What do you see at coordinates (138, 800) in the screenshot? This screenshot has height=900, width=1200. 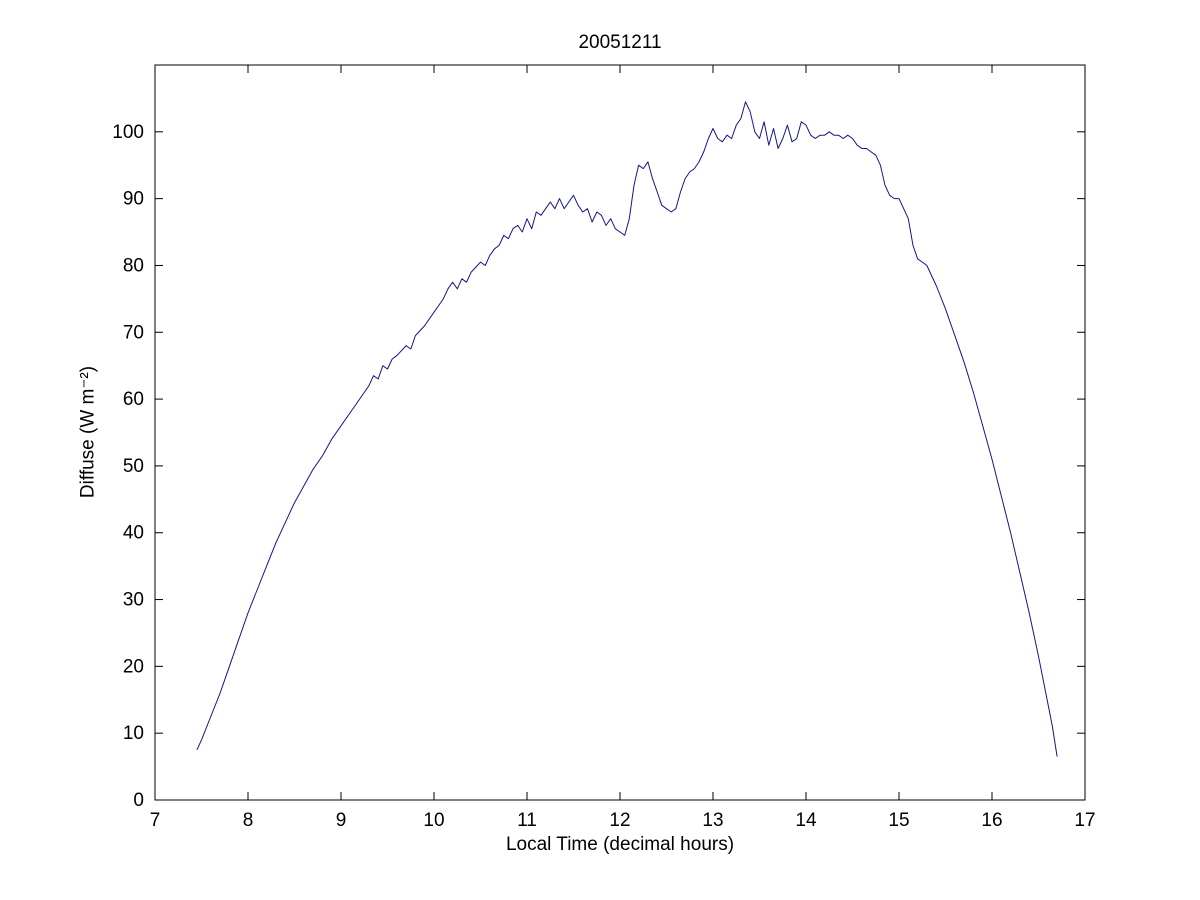 I see `y-tick-label: 0` at bounding box center [138, 800].